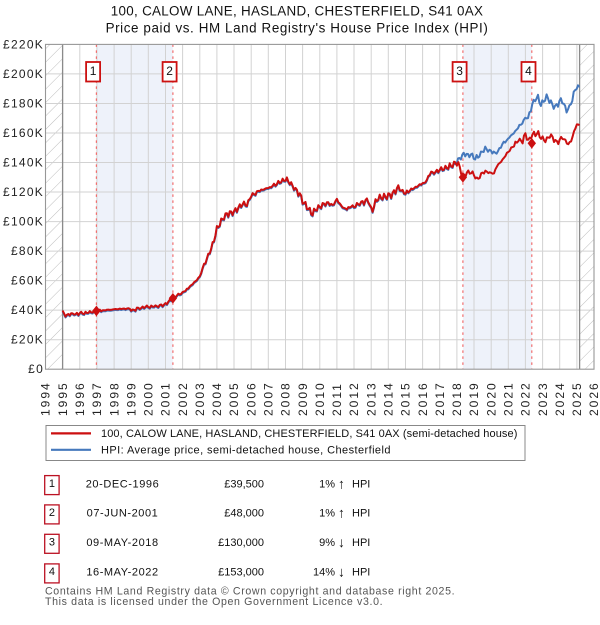 This screenshot has height=625, width=600. What do you see at coordinates (371, 398) in the screenshot?
I see `svg-text: 2013` at bounding box center [371, 398].